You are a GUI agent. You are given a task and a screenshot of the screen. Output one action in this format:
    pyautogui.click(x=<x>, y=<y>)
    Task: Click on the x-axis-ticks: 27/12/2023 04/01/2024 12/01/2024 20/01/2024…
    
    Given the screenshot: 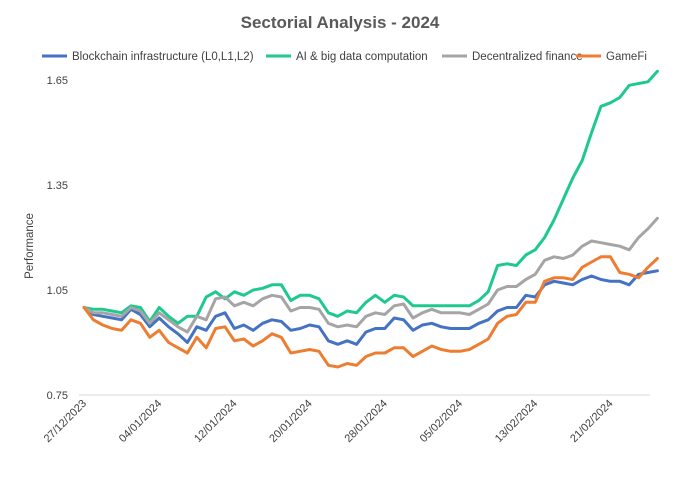 What is the action you would take?
    pyautogui.click(x=329, y=421)
    